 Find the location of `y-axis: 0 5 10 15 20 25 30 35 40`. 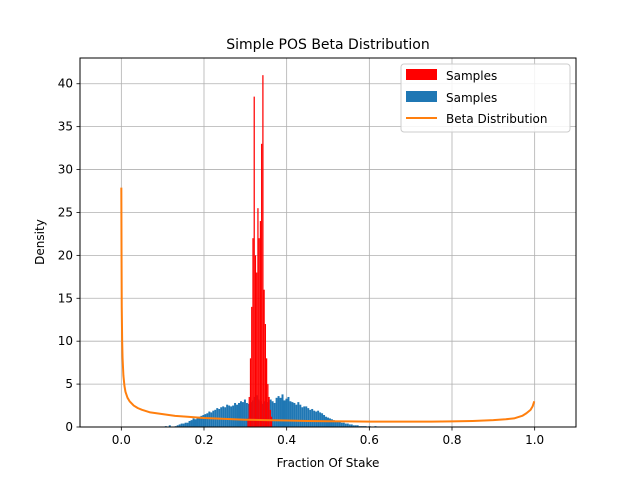

y-axis: 0 5 10 15 20 25 30 35 40 is located at coordinates (69, 255).